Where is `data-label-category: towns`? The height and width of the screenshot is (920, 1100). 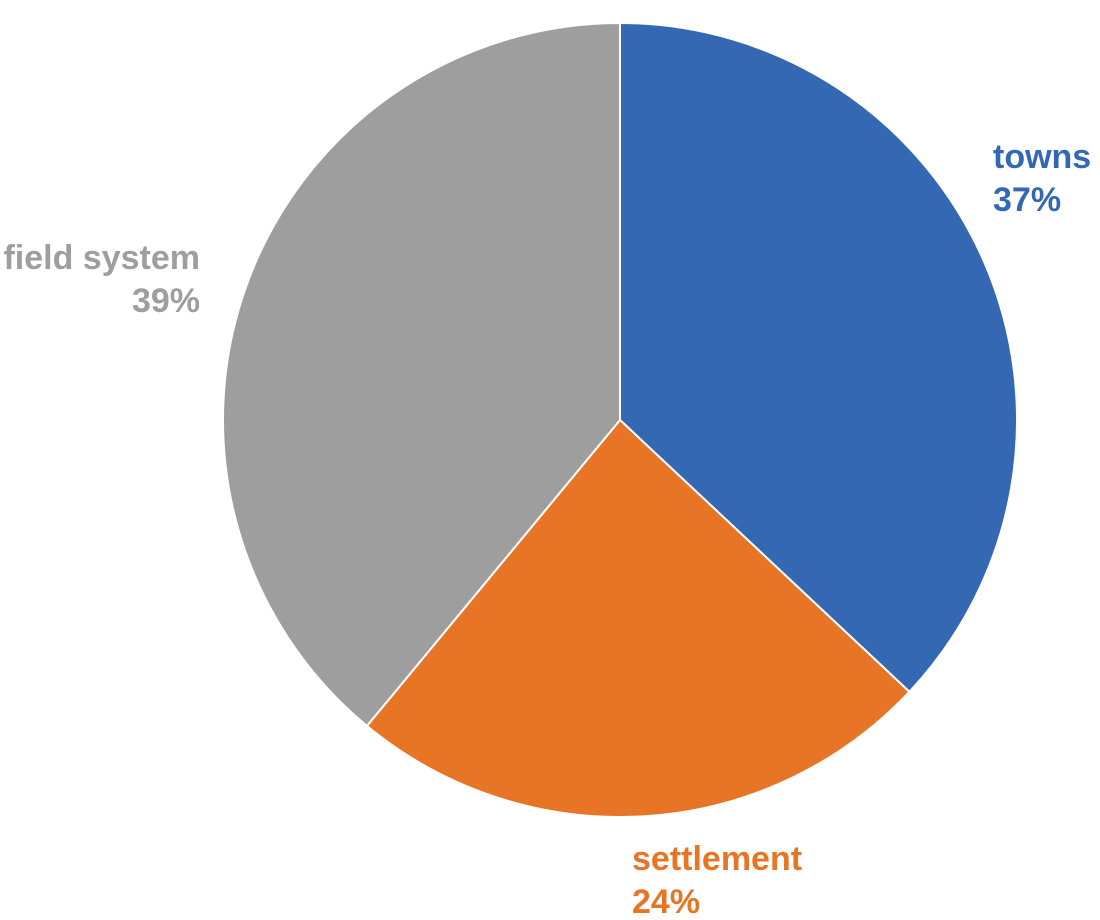 data-label-category: towns is located at coordinates (1042, 157).